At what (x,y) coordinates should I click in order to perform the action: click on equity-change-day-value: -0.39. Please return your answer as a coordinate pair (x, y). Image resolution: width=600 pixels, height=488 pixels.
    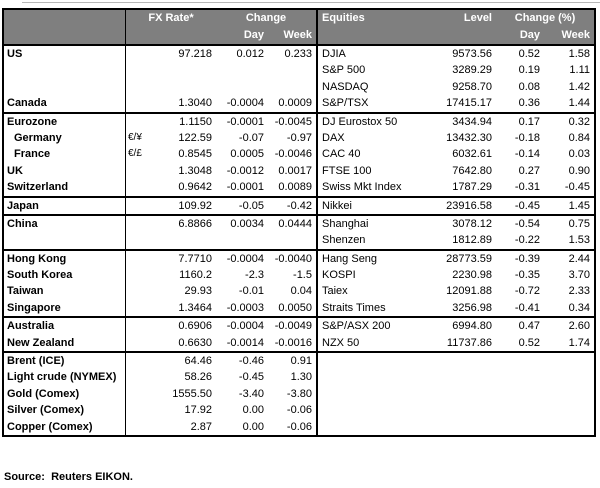
    Looking at the image, I should click on (527, 258).